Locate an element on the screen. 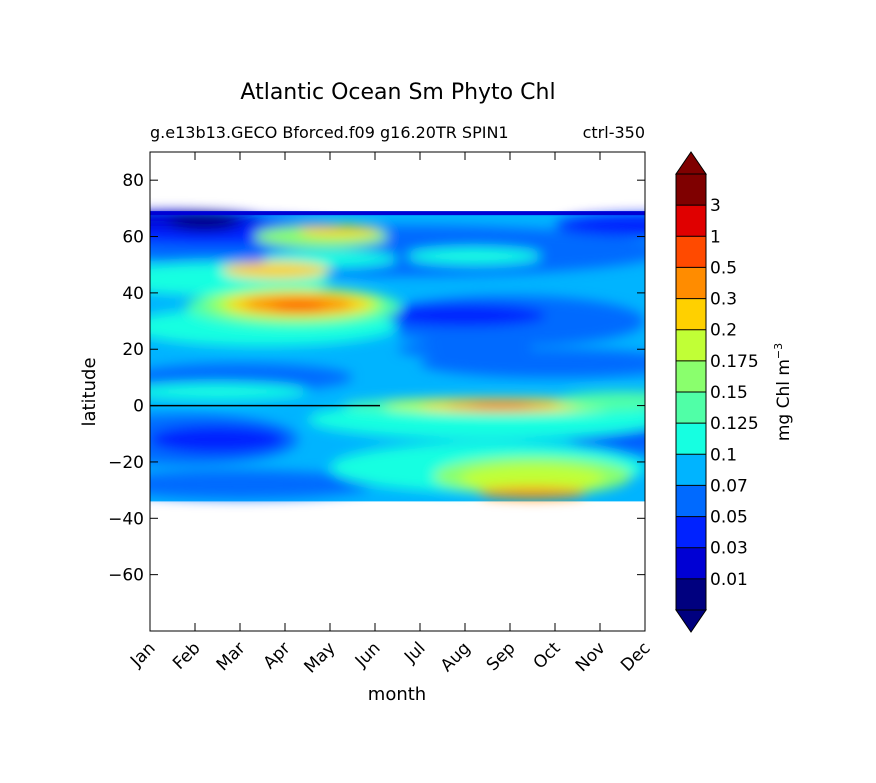 This screenshot has width=876, height=783. y-tick-label: 20 is located at coordinates (133, 350).